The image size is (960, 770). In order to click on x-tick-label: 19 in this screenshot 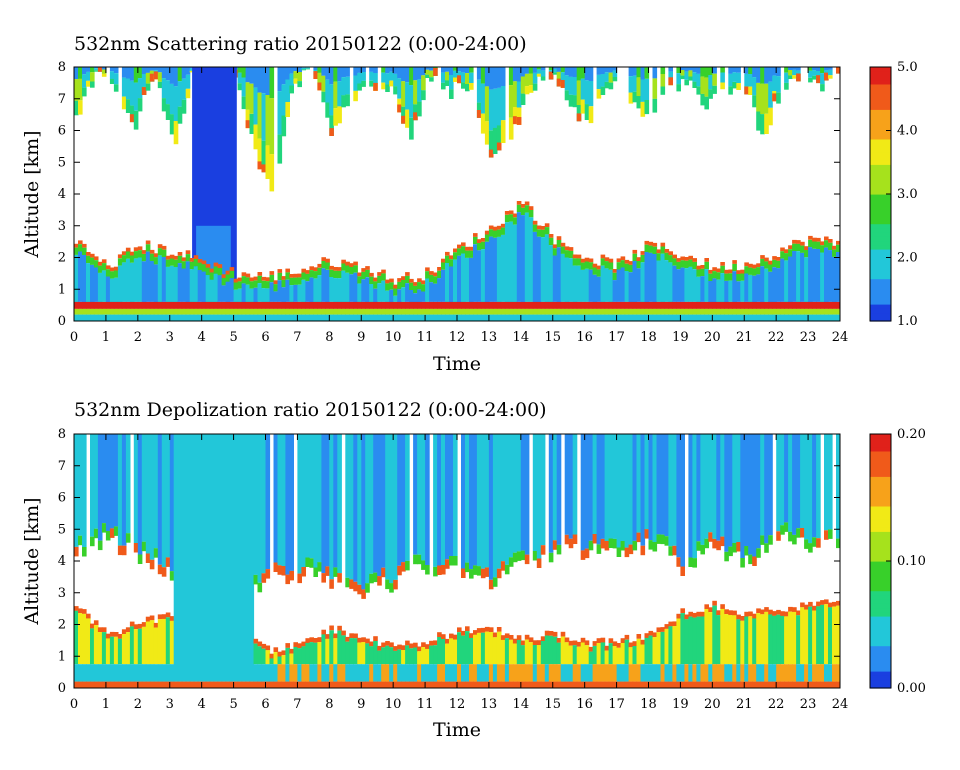, I will do `click(680, 704)`.